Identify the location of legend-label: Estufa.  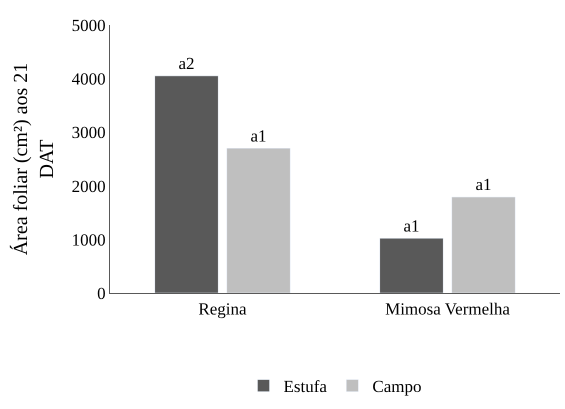
(306, 386).